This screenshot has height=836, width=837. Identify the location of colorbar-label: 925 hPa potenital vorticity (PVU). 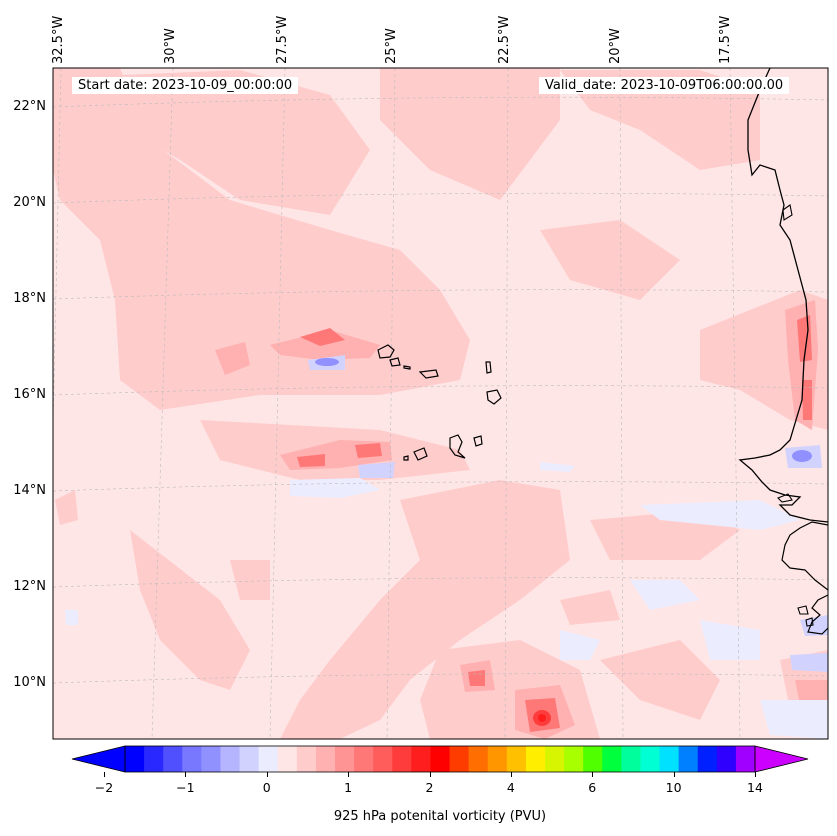
(440, 816).